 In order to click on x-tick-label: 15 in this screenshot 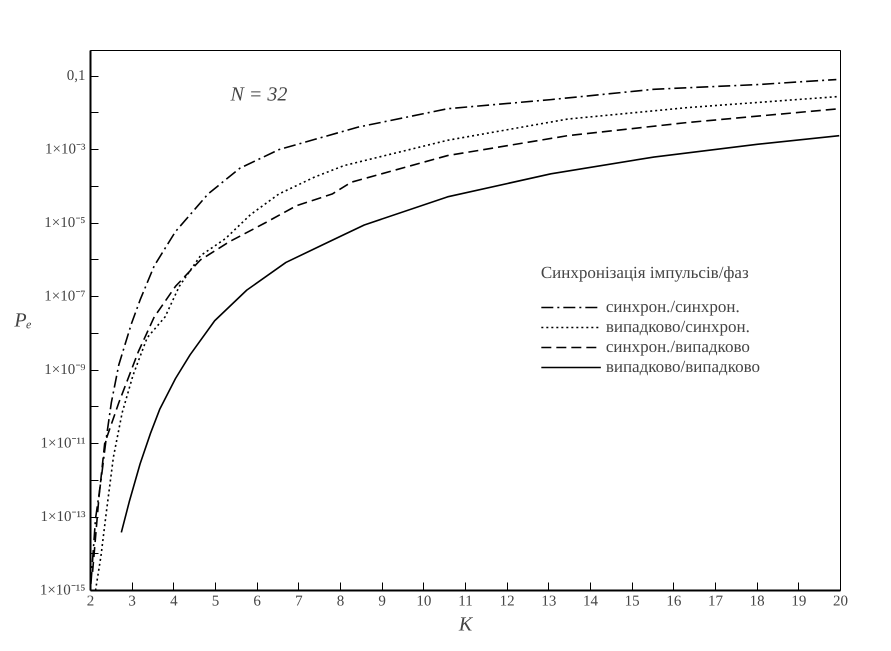, I will do `click(632, 602)`.